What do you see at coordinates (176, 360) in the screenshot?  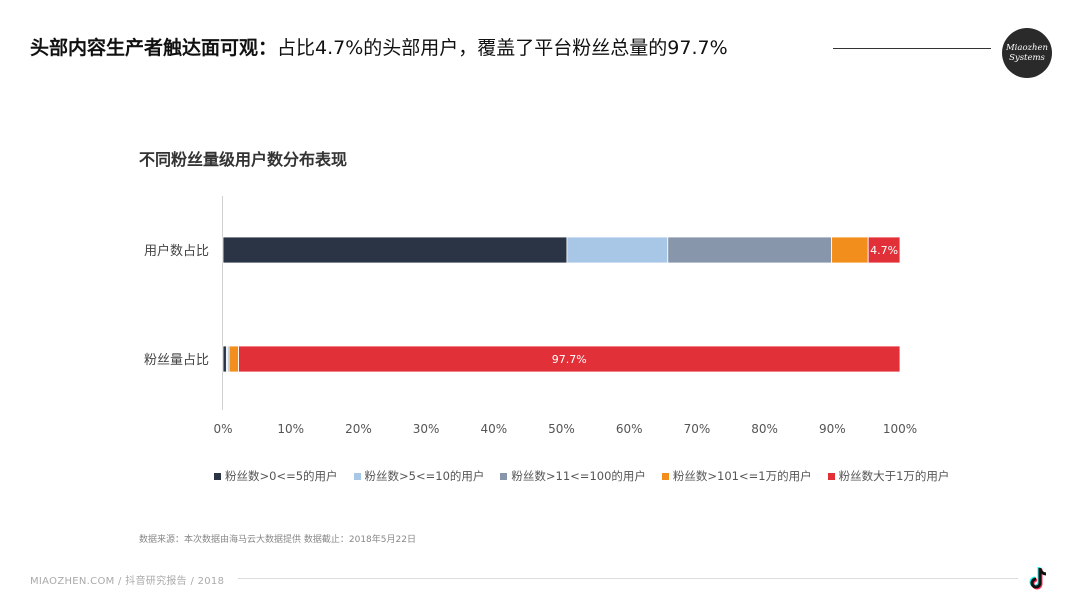 I see `category-label: 粉丝量占比` at bounding box center [176, 360].